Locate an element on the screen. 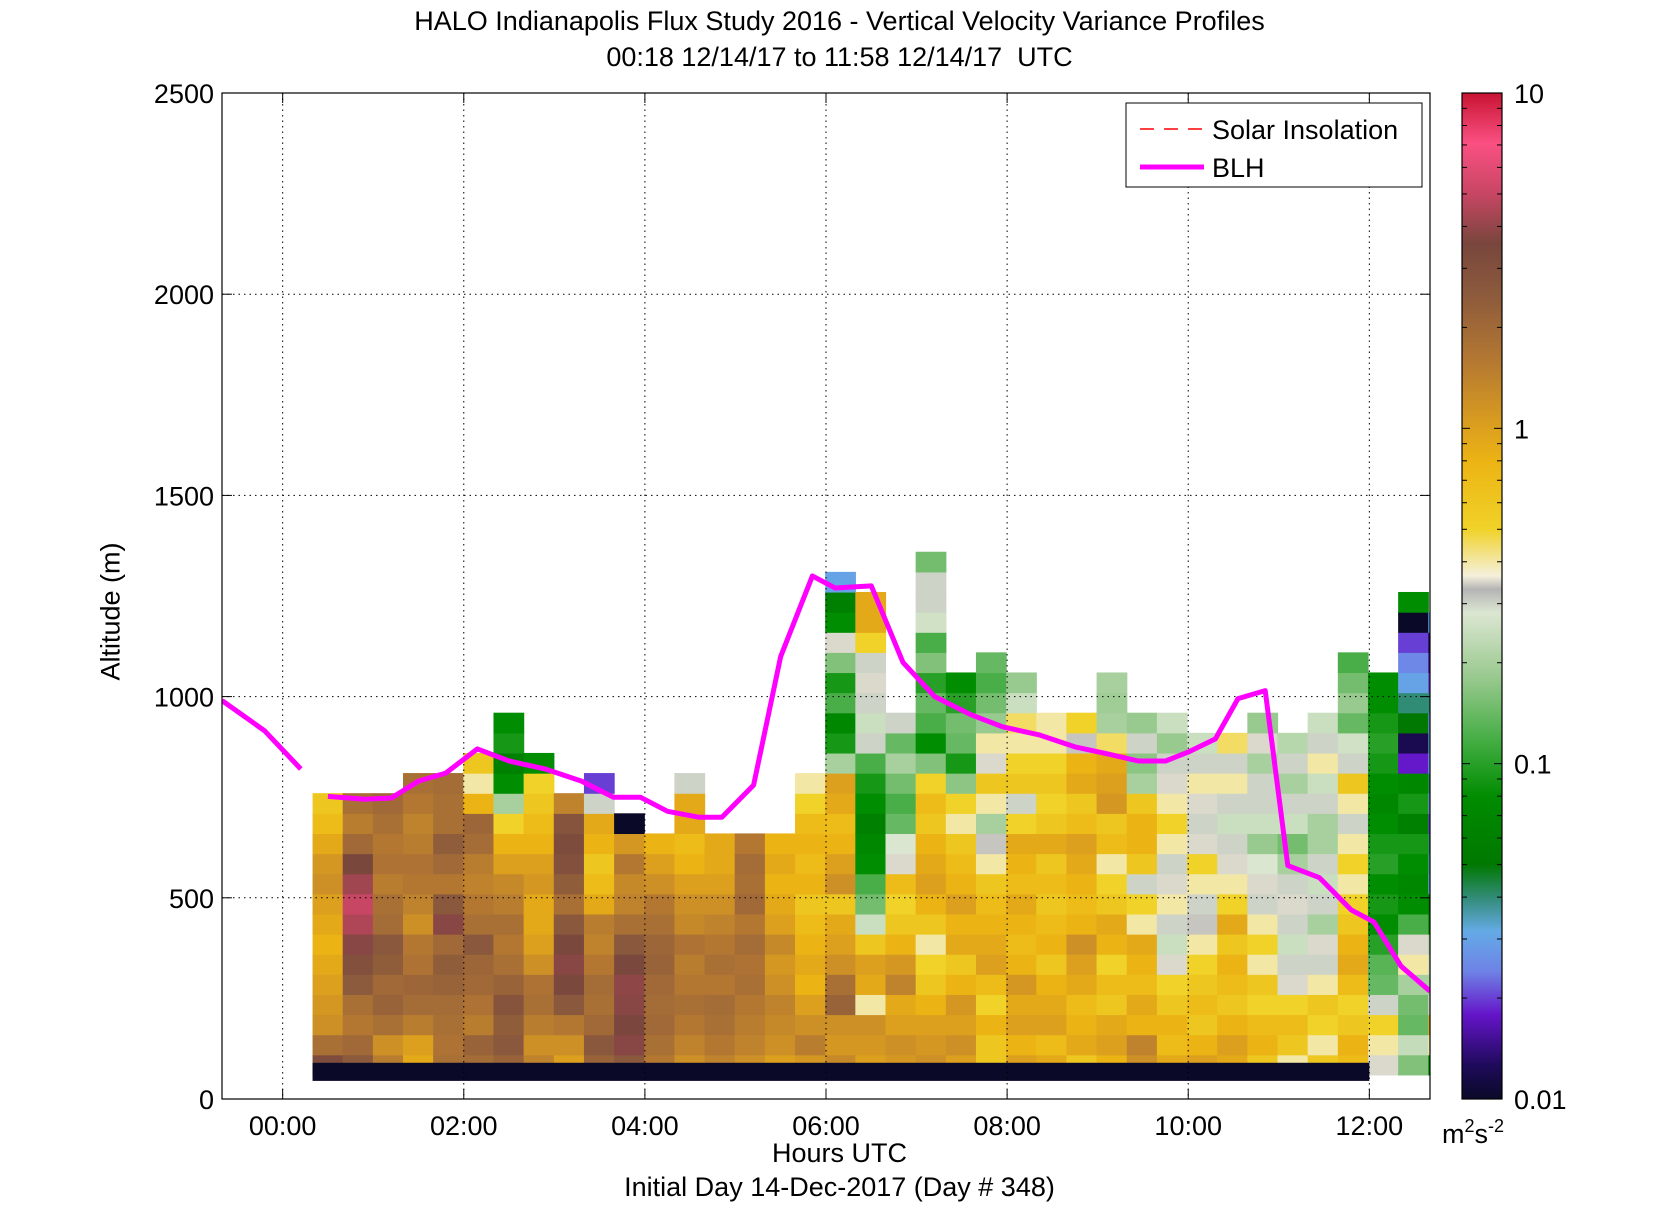 This screenshot has width=1679, height=1216. legend-box is located at coordinates (1274, 145).